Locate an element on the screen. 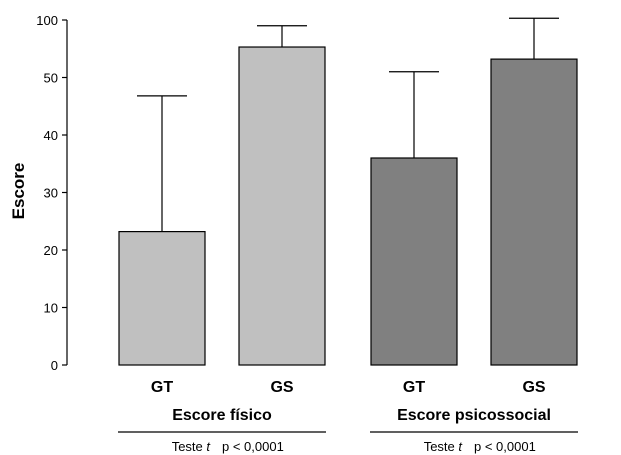  y-tick-label: 10 is located at coordinates (51, 308).